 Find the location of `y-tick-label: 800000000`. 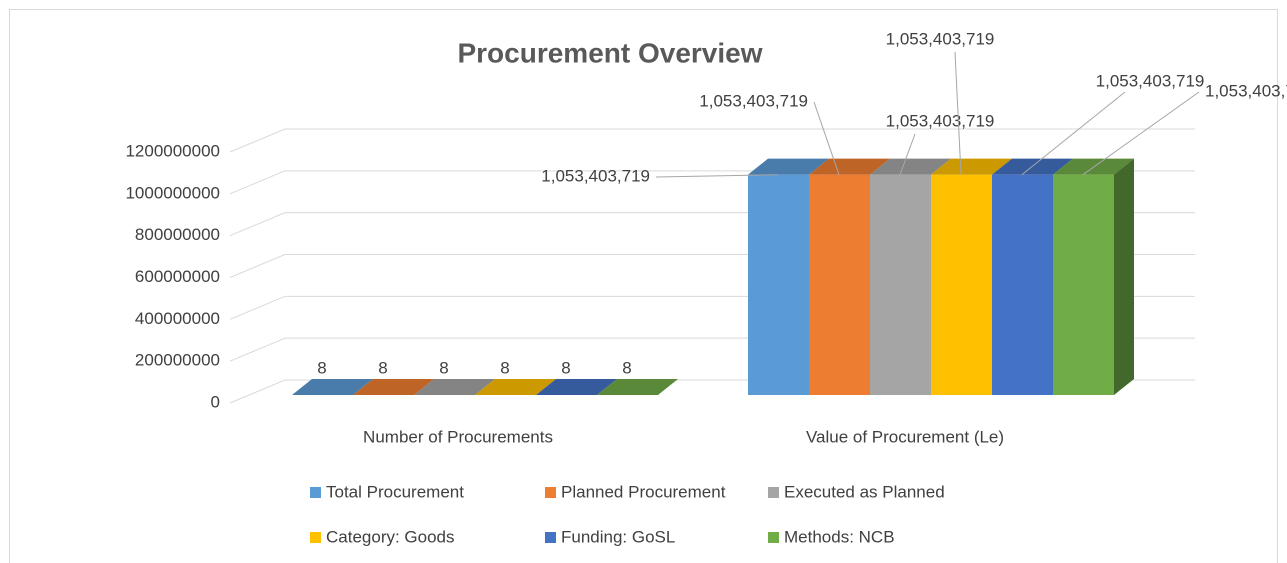

y-tick-label: 800000000 is located at coordinates (177, 234).